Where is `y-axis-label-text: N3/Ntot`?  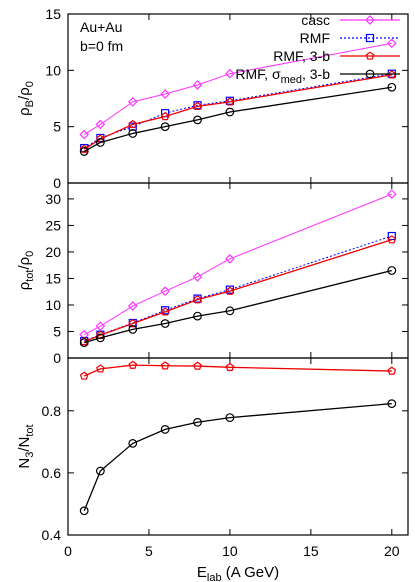 y-axis-label-text: N3/Ntot is located at coordinates (26, 446).